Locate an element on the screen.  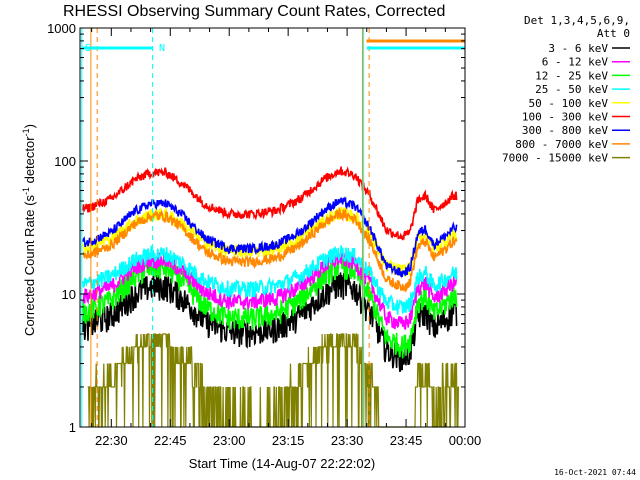
y-axis-label: Corrected Count Rate (s-1 detector-1) is located at coordinates (29, 230).